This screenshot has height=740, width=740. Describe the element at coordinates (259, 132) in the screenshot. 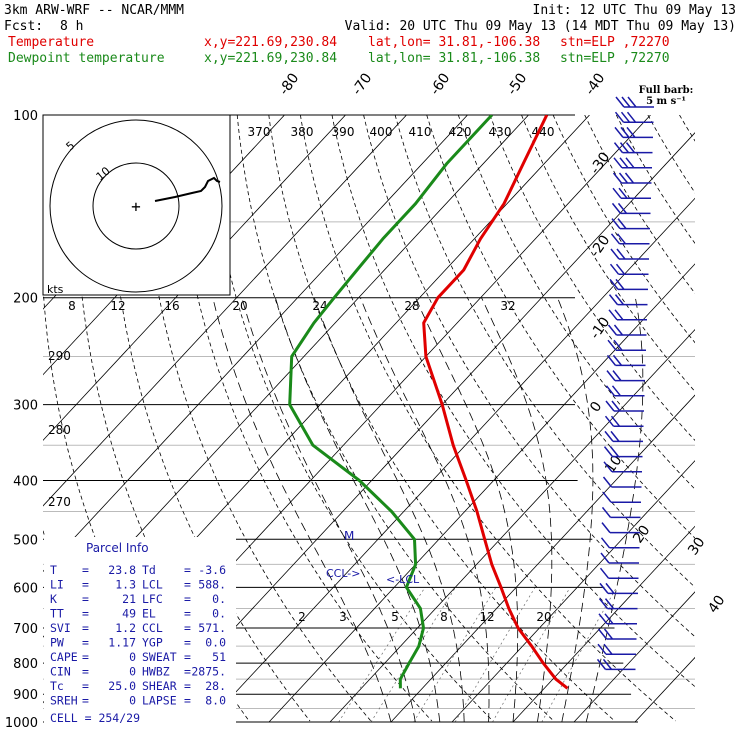

I see `theta-label: 370` at that location.